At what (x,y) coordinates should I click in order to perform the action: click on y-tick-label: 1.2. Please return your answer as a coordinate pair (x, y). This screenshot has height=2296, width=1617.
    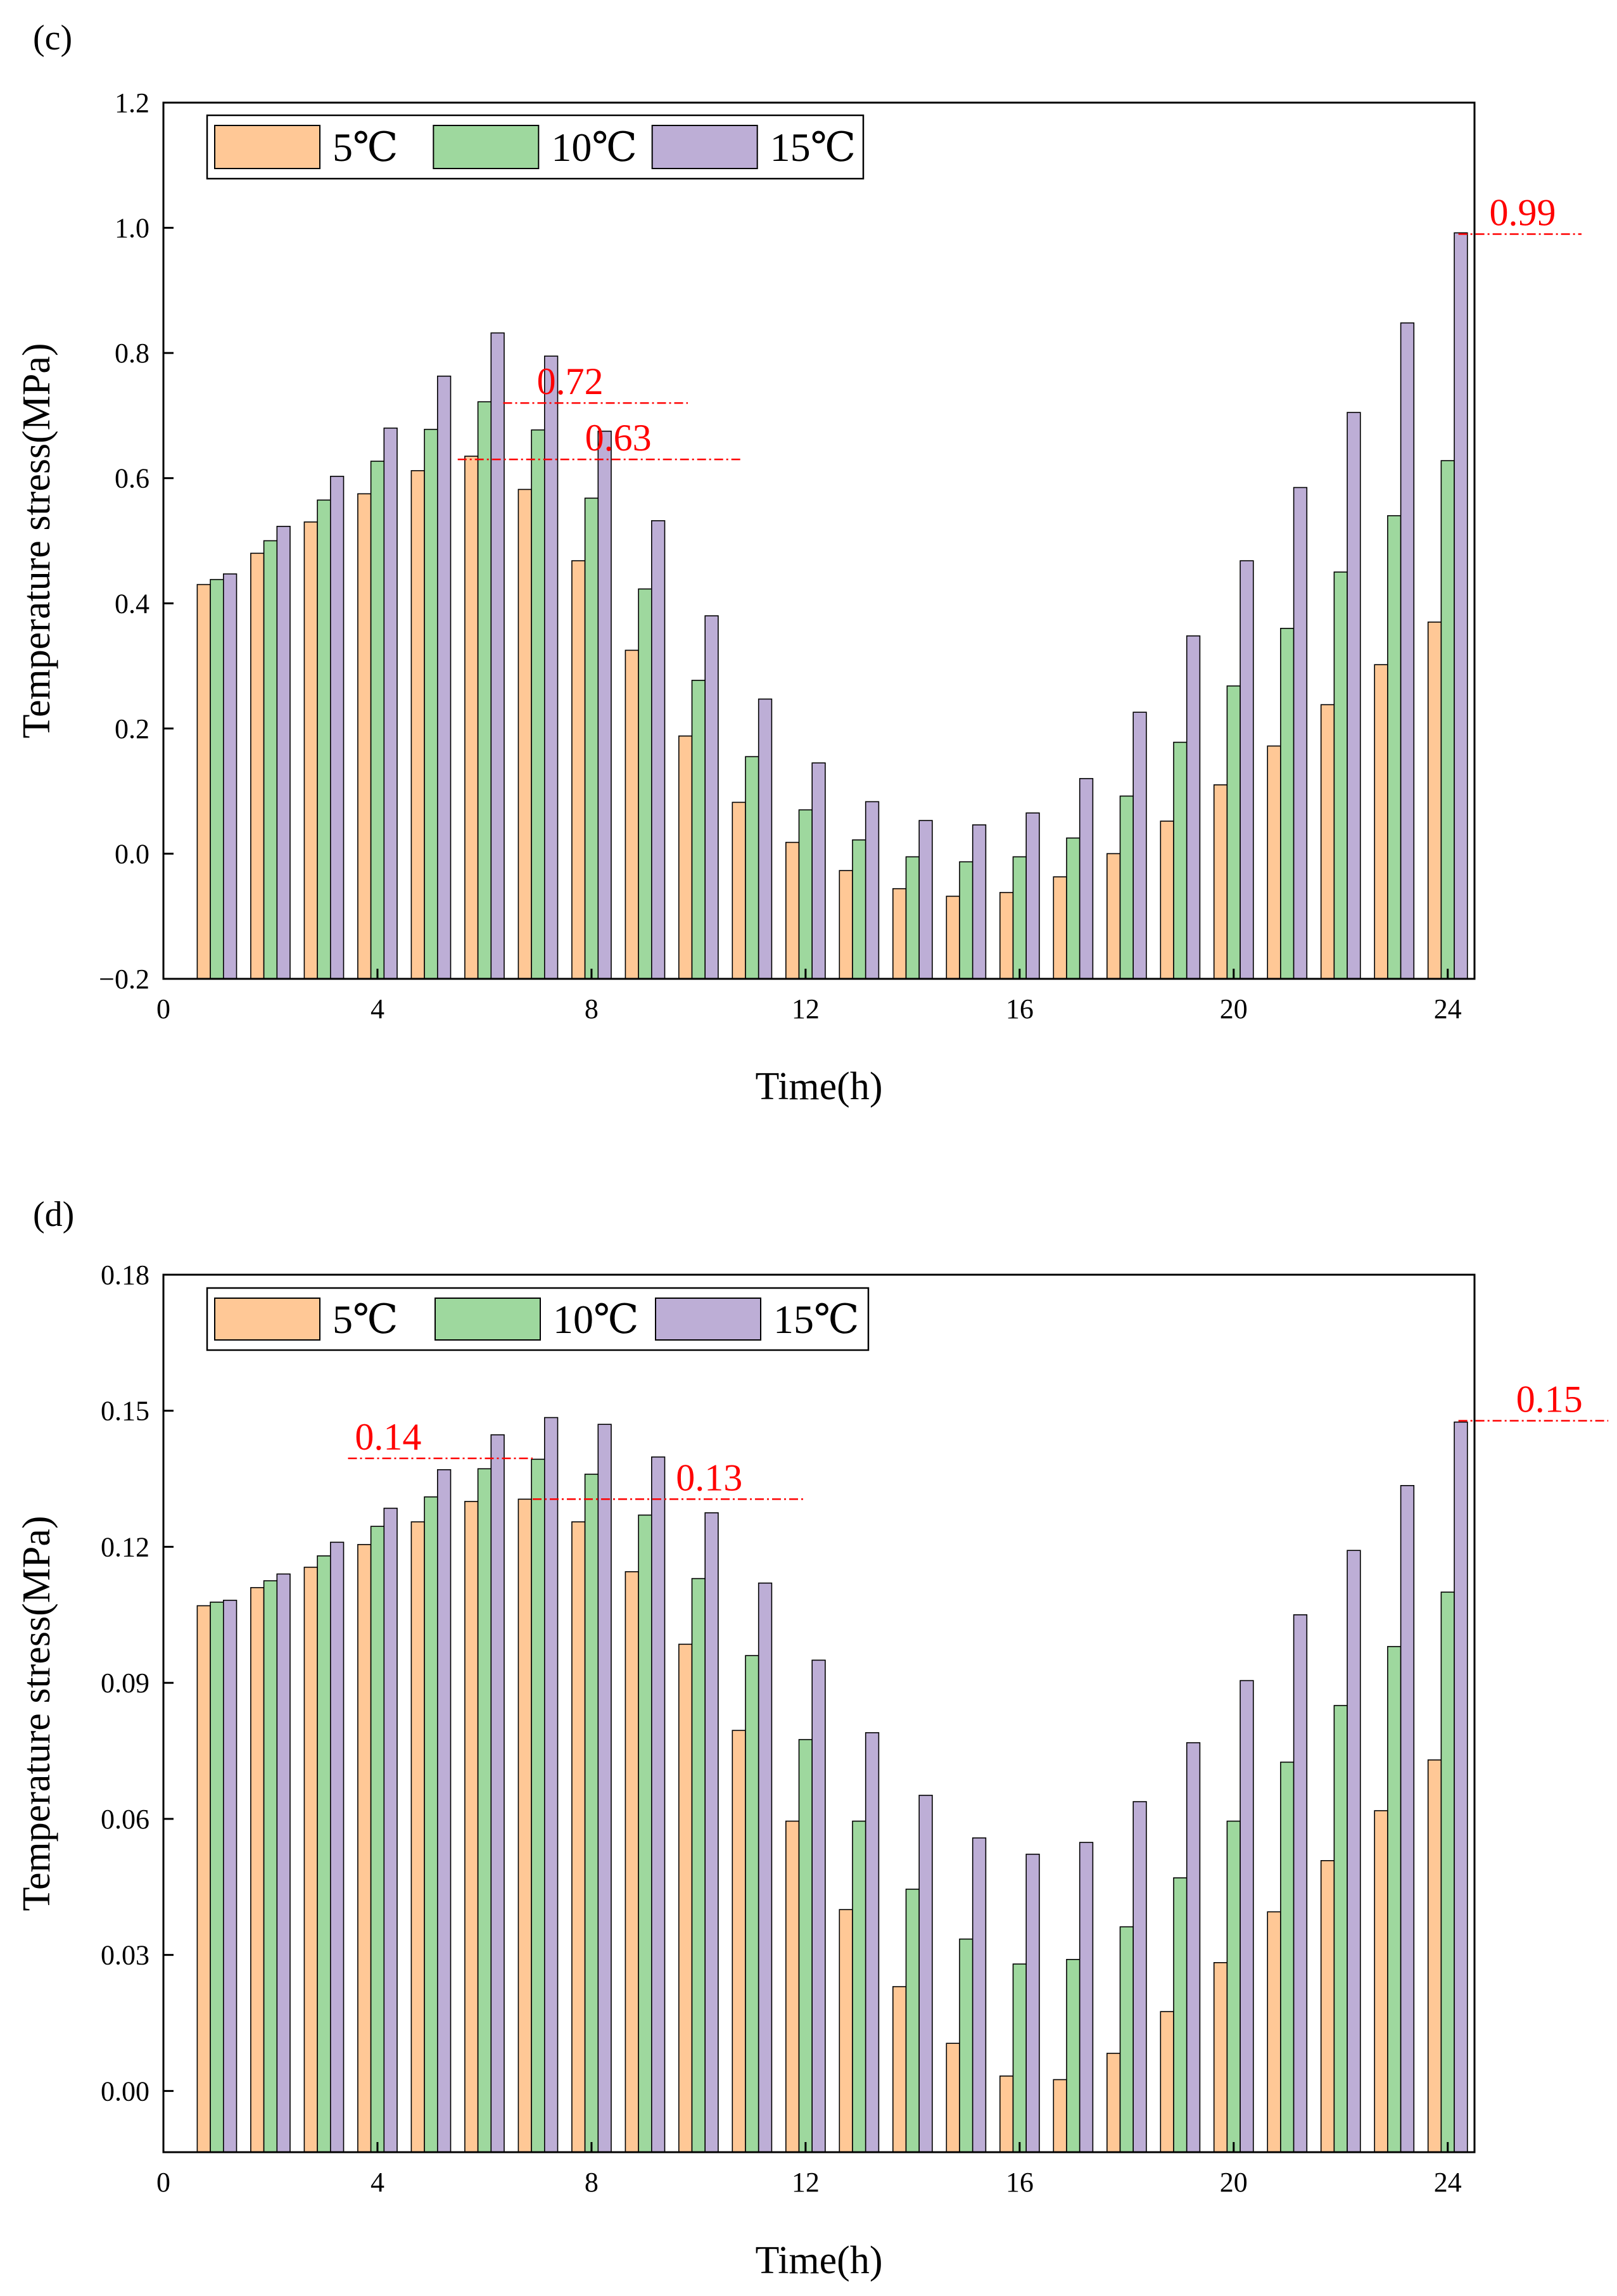
    Looking at the image, I should click on (132, 102).